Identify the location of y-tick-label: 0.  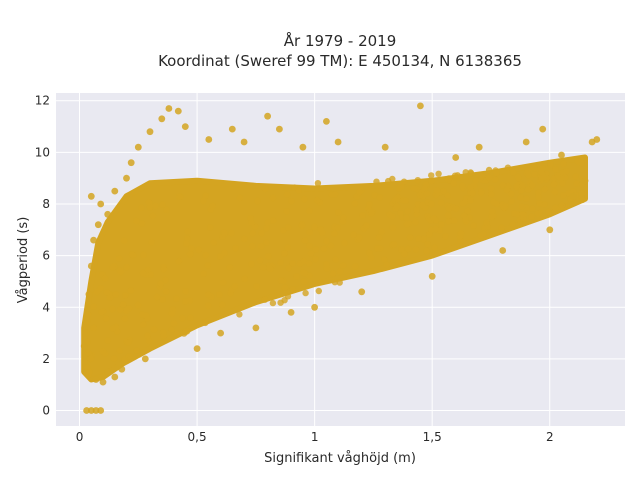
(46, 411).